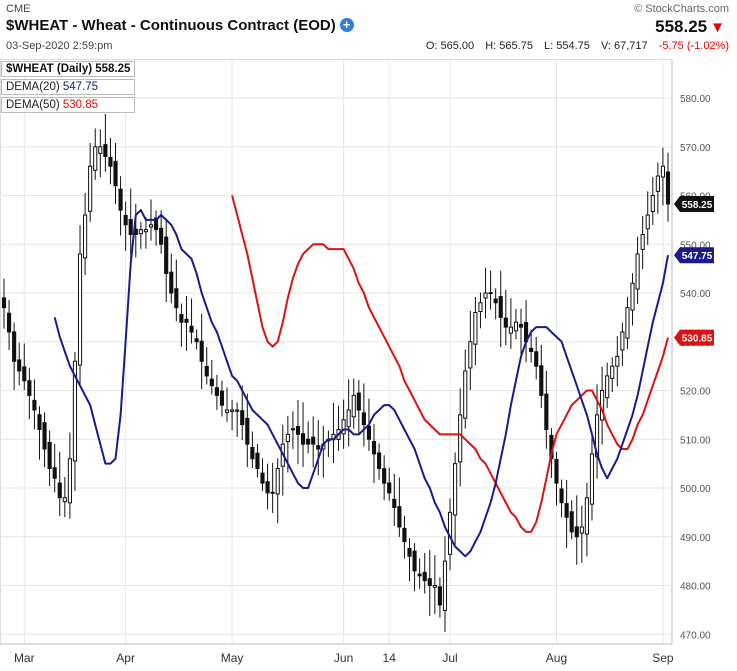  Describe the element at coordinates (681, 26) in the screenshot. I see `last-price-value: 558.25` at that location.